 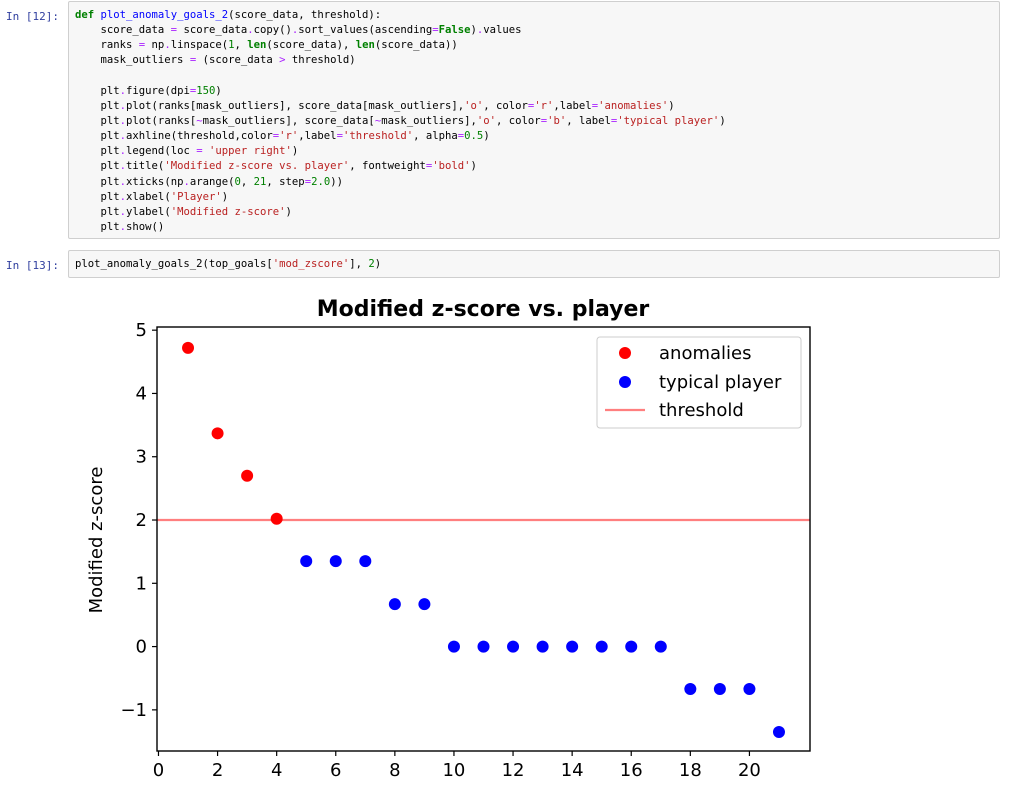 What do you see at coordinates (378, 136) in the screenshot?
I see `code-token: 'threshold'` at bounding box center [378, 136].